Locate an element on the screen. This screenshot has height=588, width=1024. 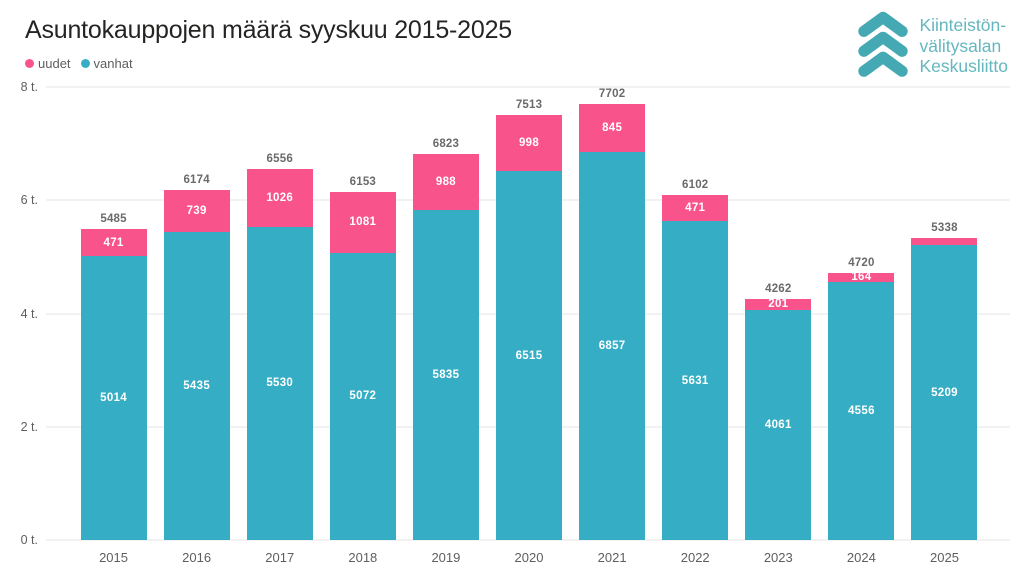
bar-total-label: 6556 is located at coordinates (279, 158).